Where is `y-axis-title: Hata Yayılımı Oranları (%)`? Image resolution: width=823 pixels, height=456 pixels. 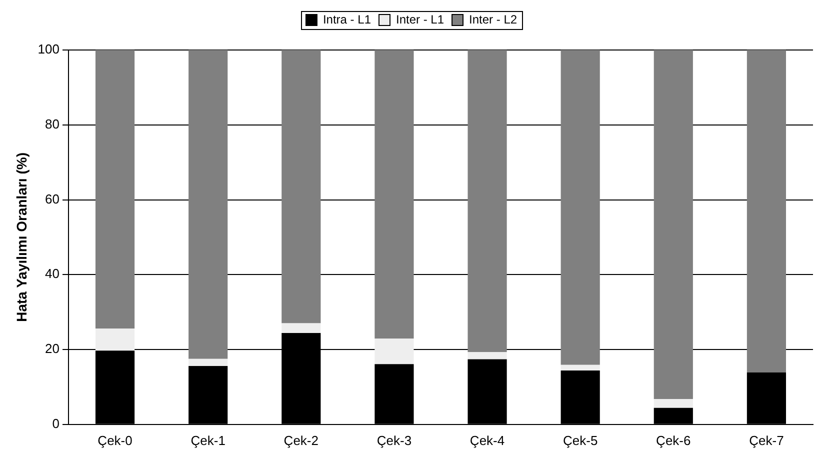 y-axis-title: Hata Yayılımı Oranları (%) is located at coordinates (21, 237).